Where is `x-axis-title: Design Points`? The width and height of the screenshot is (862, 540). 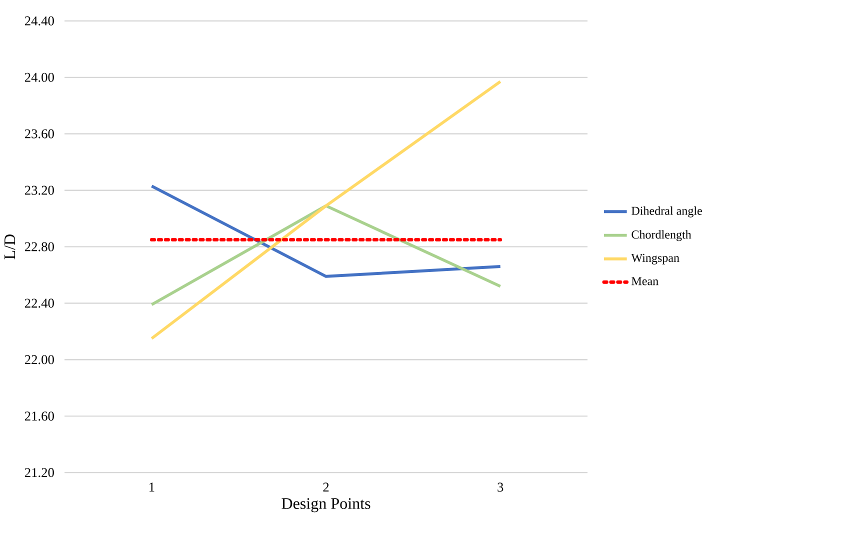
x-axis-title: Design Points is located at coordinates (326, 505).